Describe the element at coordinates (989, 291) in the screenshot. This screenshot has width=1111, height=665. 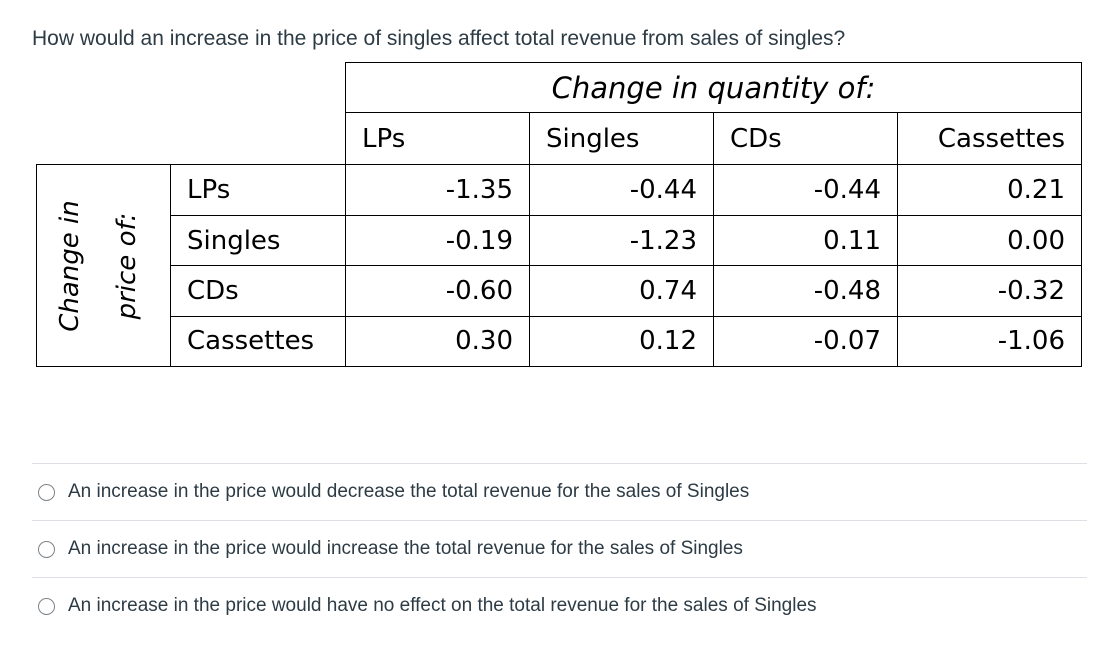
I see `table-cell: -0.32` at that location.